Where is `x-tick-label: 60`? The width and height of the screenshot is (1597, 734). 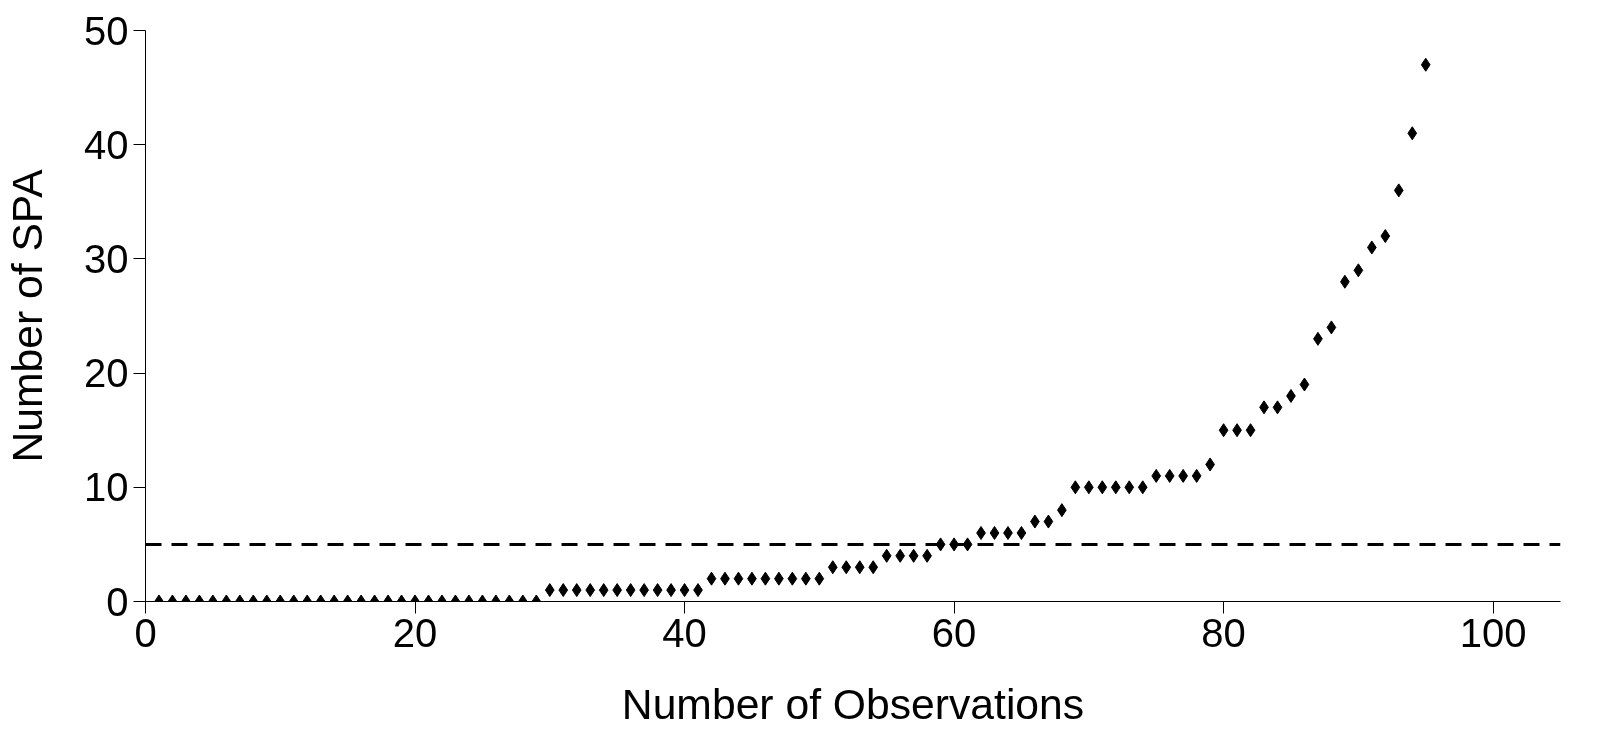
x-tick-label: 60 is located at coordinates (954, 632).